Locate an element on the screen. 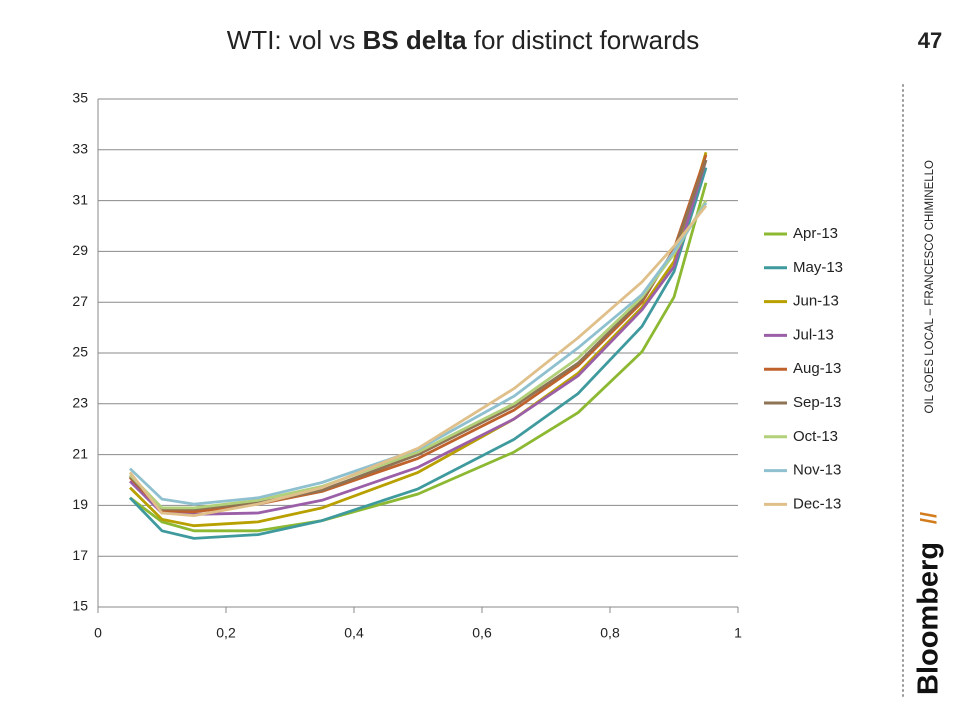  y-tick-label: 27 is located at coordinates (80, 301).